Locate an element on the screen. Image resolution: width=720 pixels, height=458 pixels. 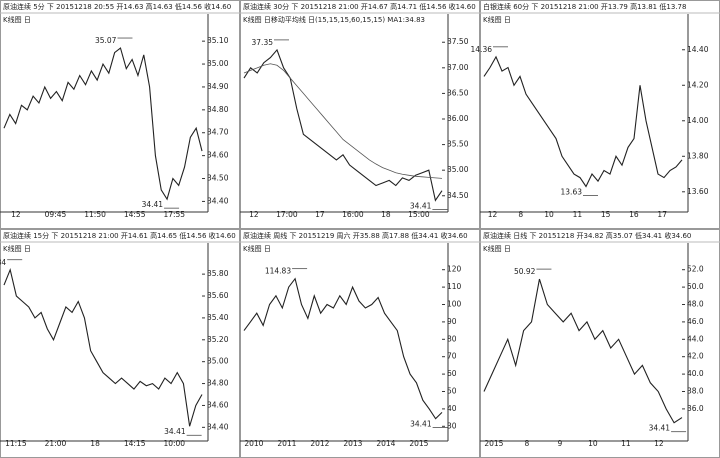
y-tick-label: 37.00 is located at coordinates (458, 67).